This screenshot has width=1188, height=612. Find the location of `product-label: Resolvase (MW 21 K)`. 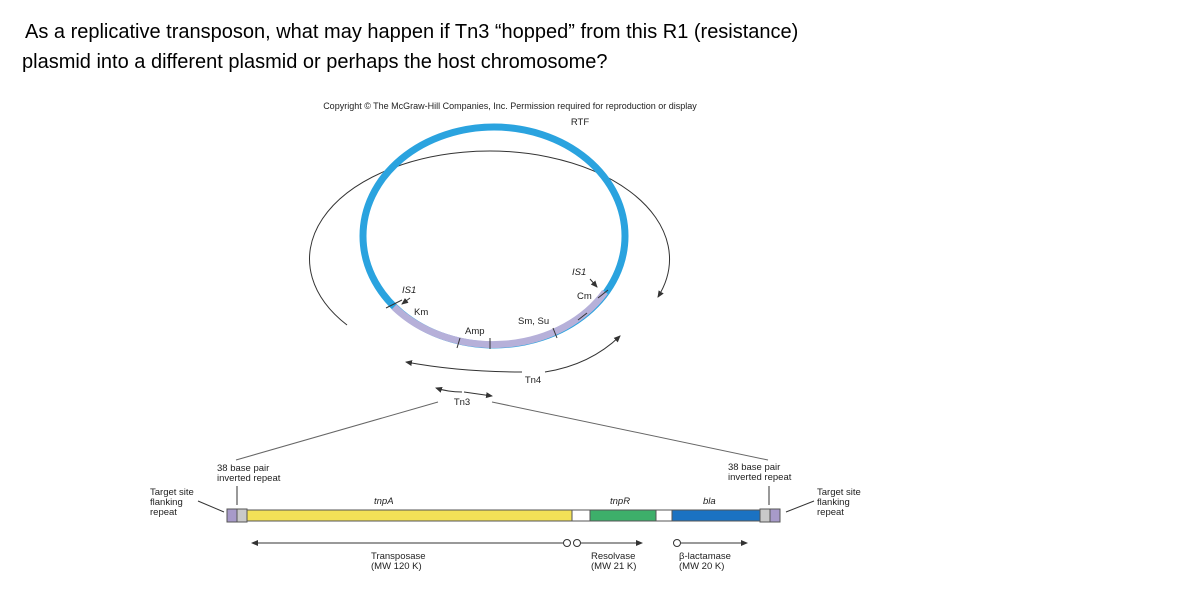

product-label: Resolvase (MW 21 K) is located at coordinates (613, 561).